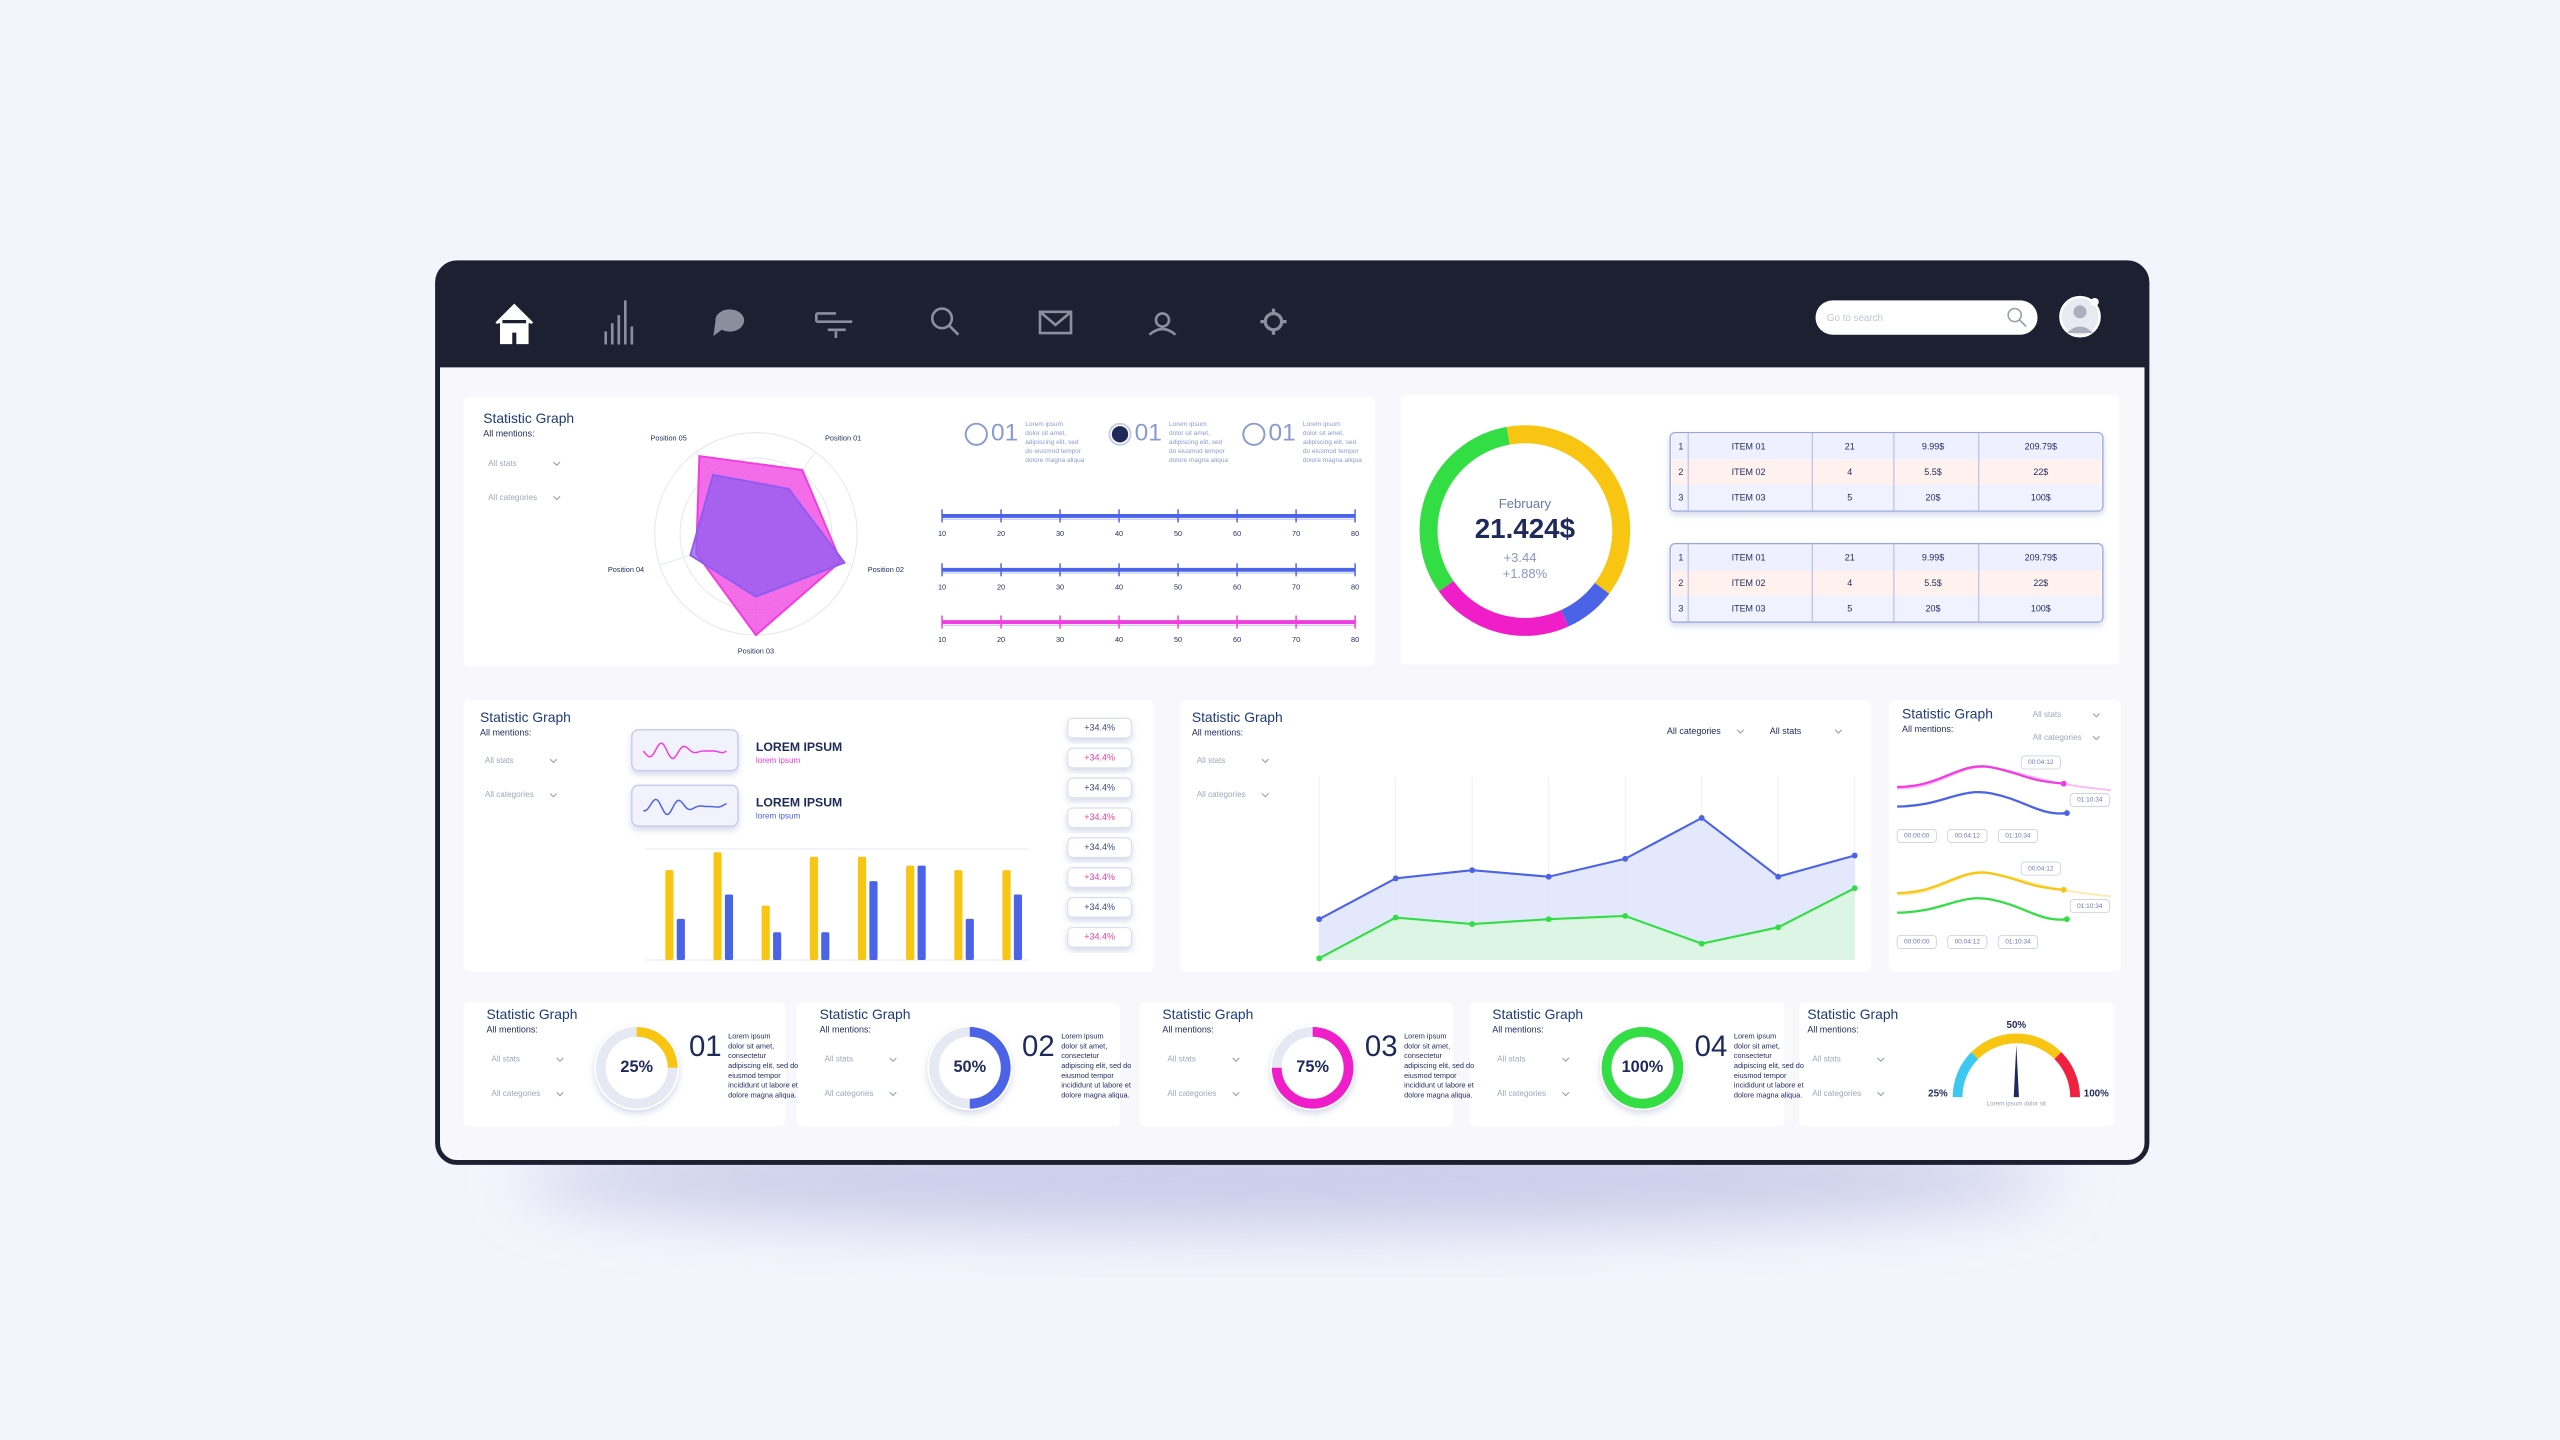  Describe the element at coordinates (1855, 318) in the screenshot. I see `search-placeholder: Go to search` at that location.